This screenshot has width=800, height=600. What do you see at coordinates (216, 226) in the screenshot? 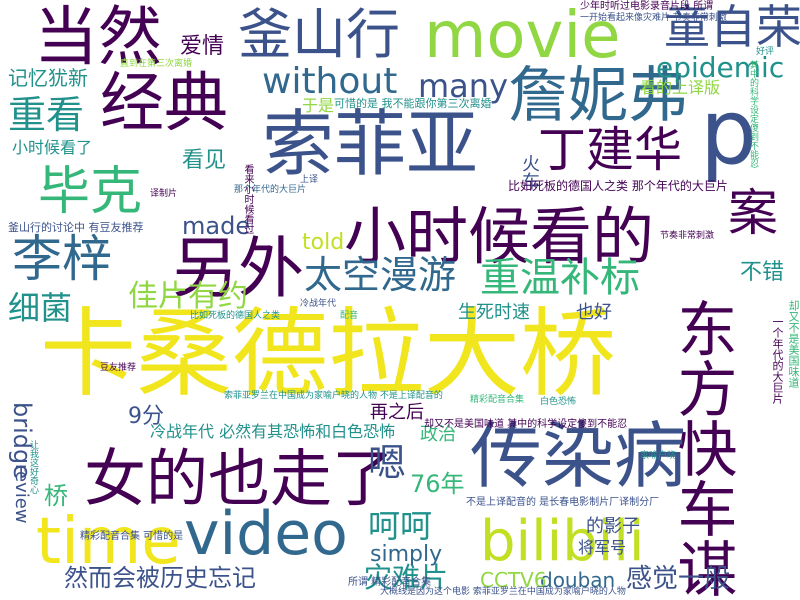
I see `cloud-word: made` at bounding box center [216, 226].